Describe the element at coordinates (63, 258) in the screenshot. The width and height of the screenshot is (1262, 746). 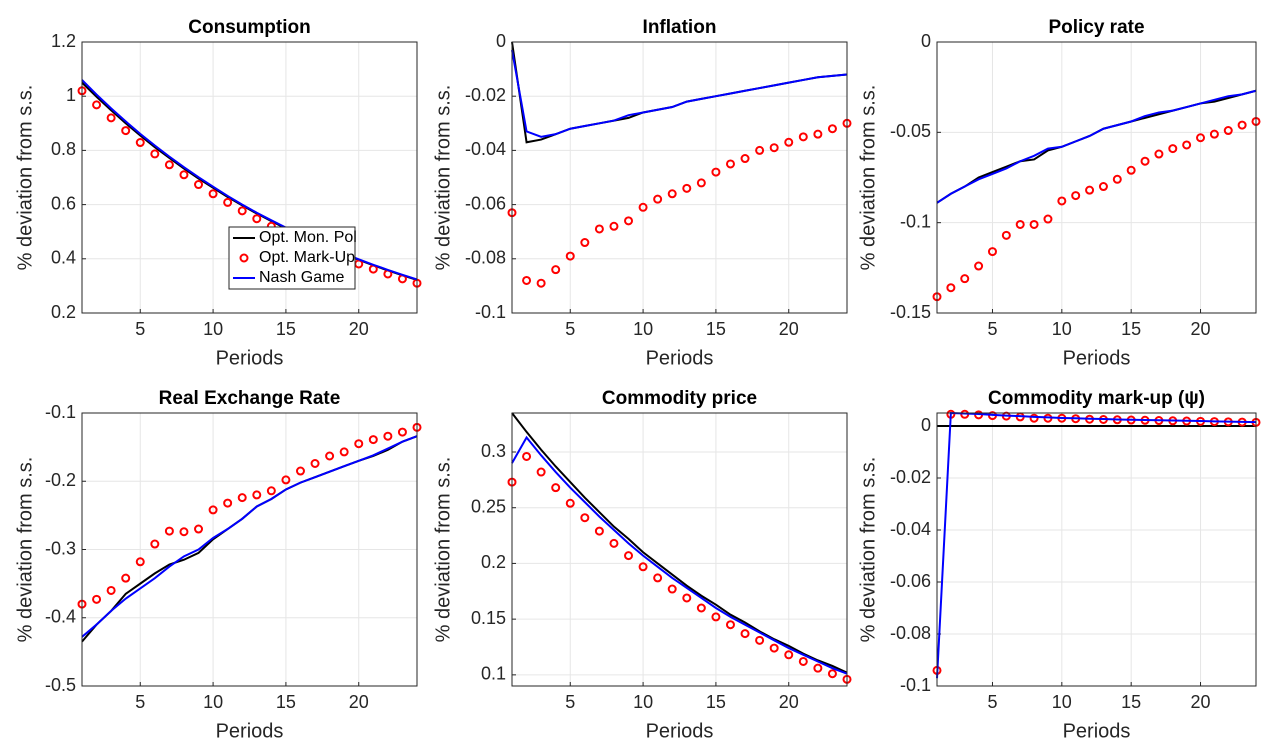
I see `y-tick-label: 0.4` at that location.